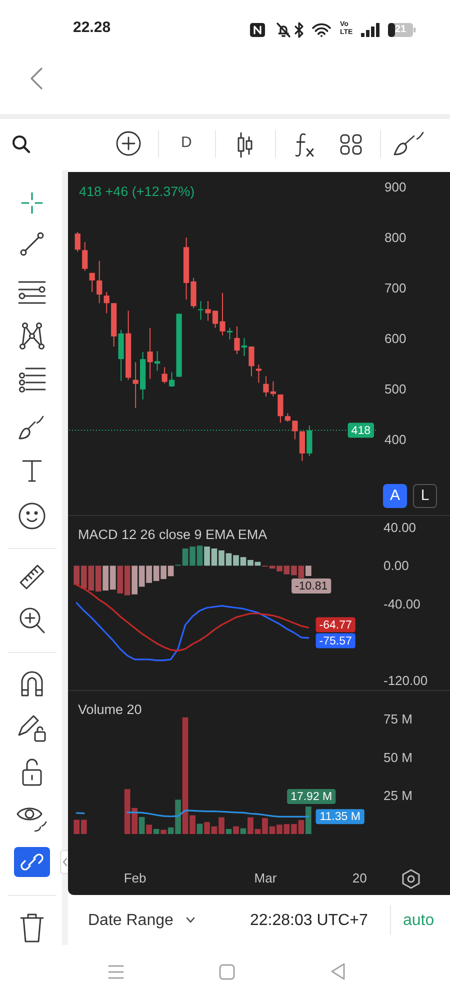 The height and width of the screenshot is (1000, 450). What do you see at coordinates (311, 797) in the screenshot?
I see `data-label: 17.92 M` at bounding box center [311, 797].